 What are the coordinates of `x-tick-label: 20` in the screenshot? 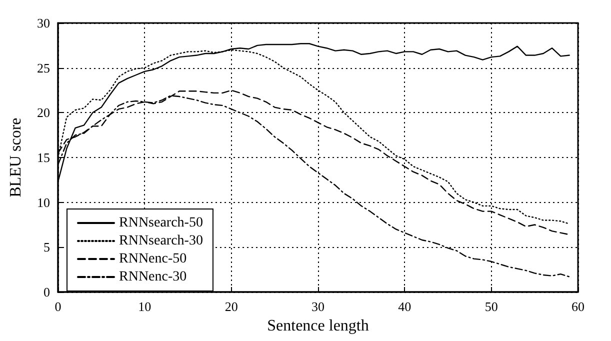 It's located at (231, 306).